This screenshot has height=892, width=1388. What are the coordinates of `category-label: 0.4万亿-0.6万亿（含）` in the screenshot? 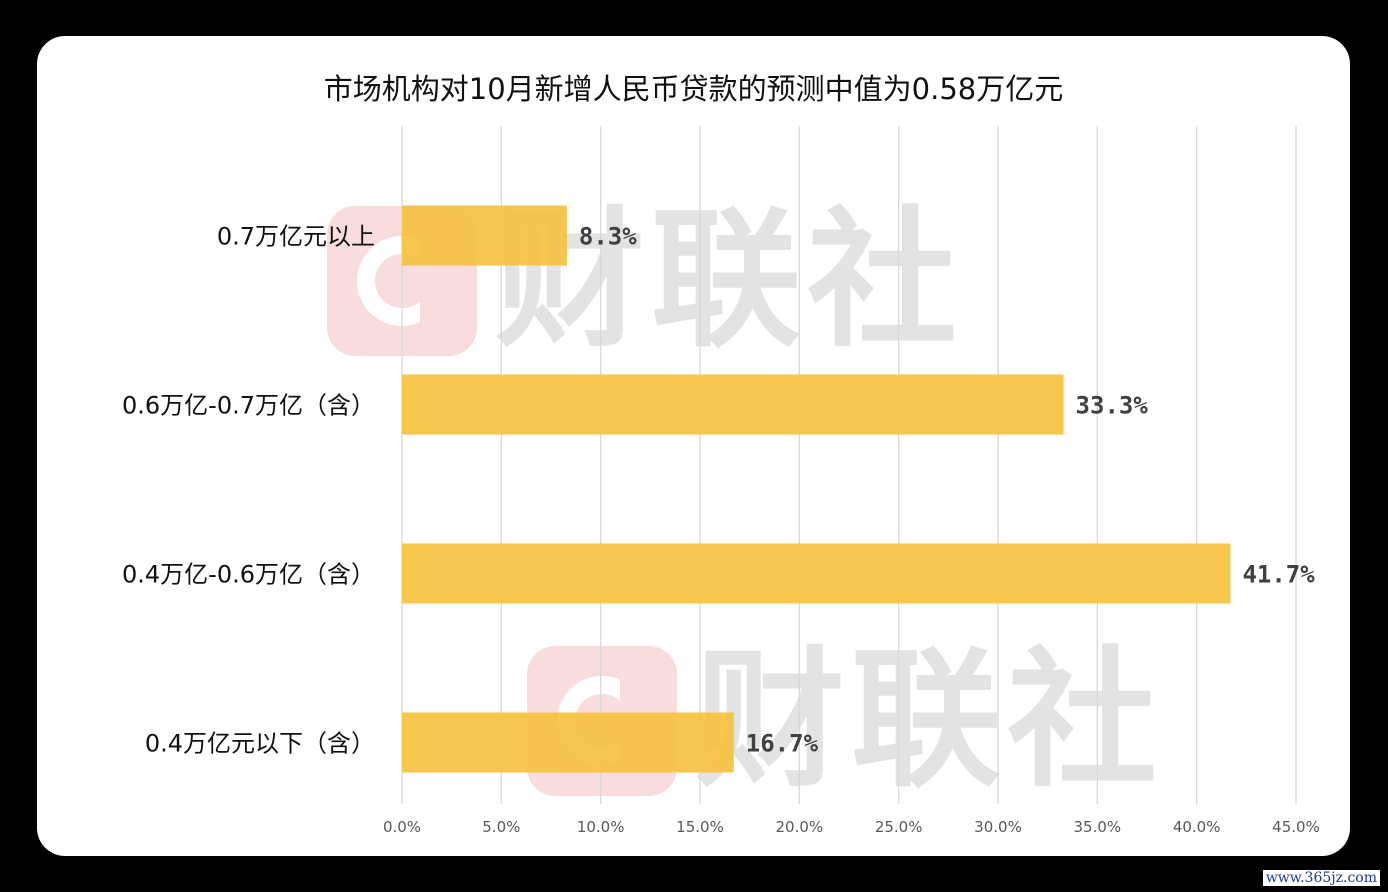 It's located at (248, 575).